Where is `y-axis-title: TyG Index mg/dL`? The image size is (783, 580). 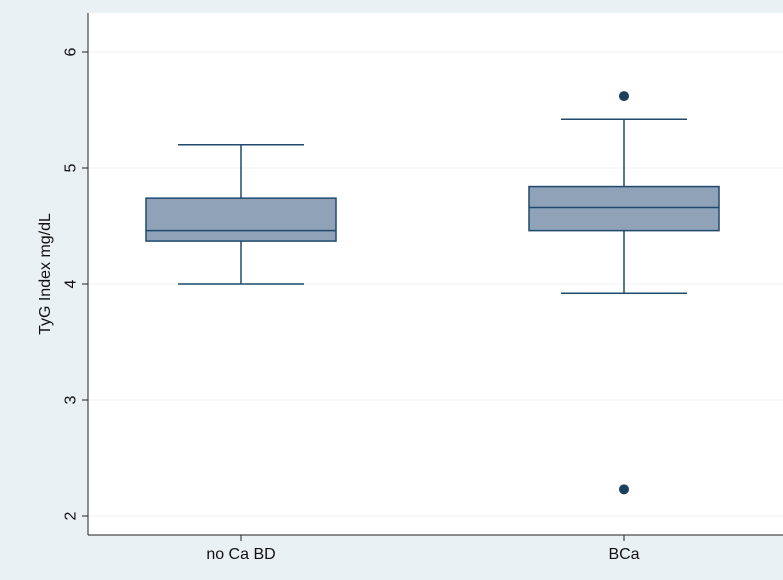
y-axis-title: TyG Index mg/dL is located at coordinates (45, 274).